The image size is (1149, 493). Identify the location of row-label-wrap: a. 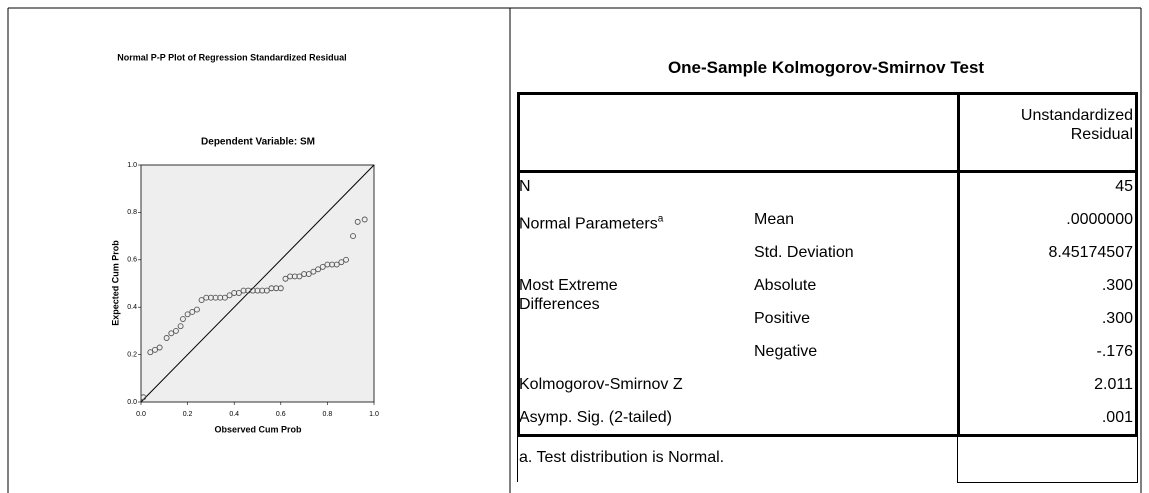
(660, 223).